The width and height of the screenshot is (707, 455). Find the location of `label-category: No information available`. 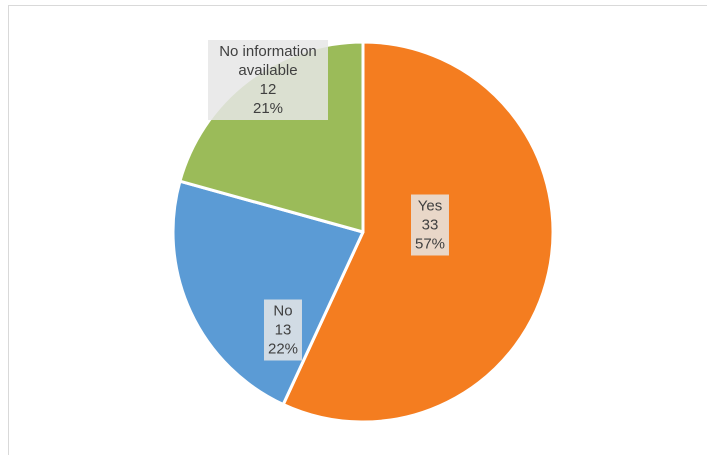

label-category: No information available is located at coordinates (268, 61).